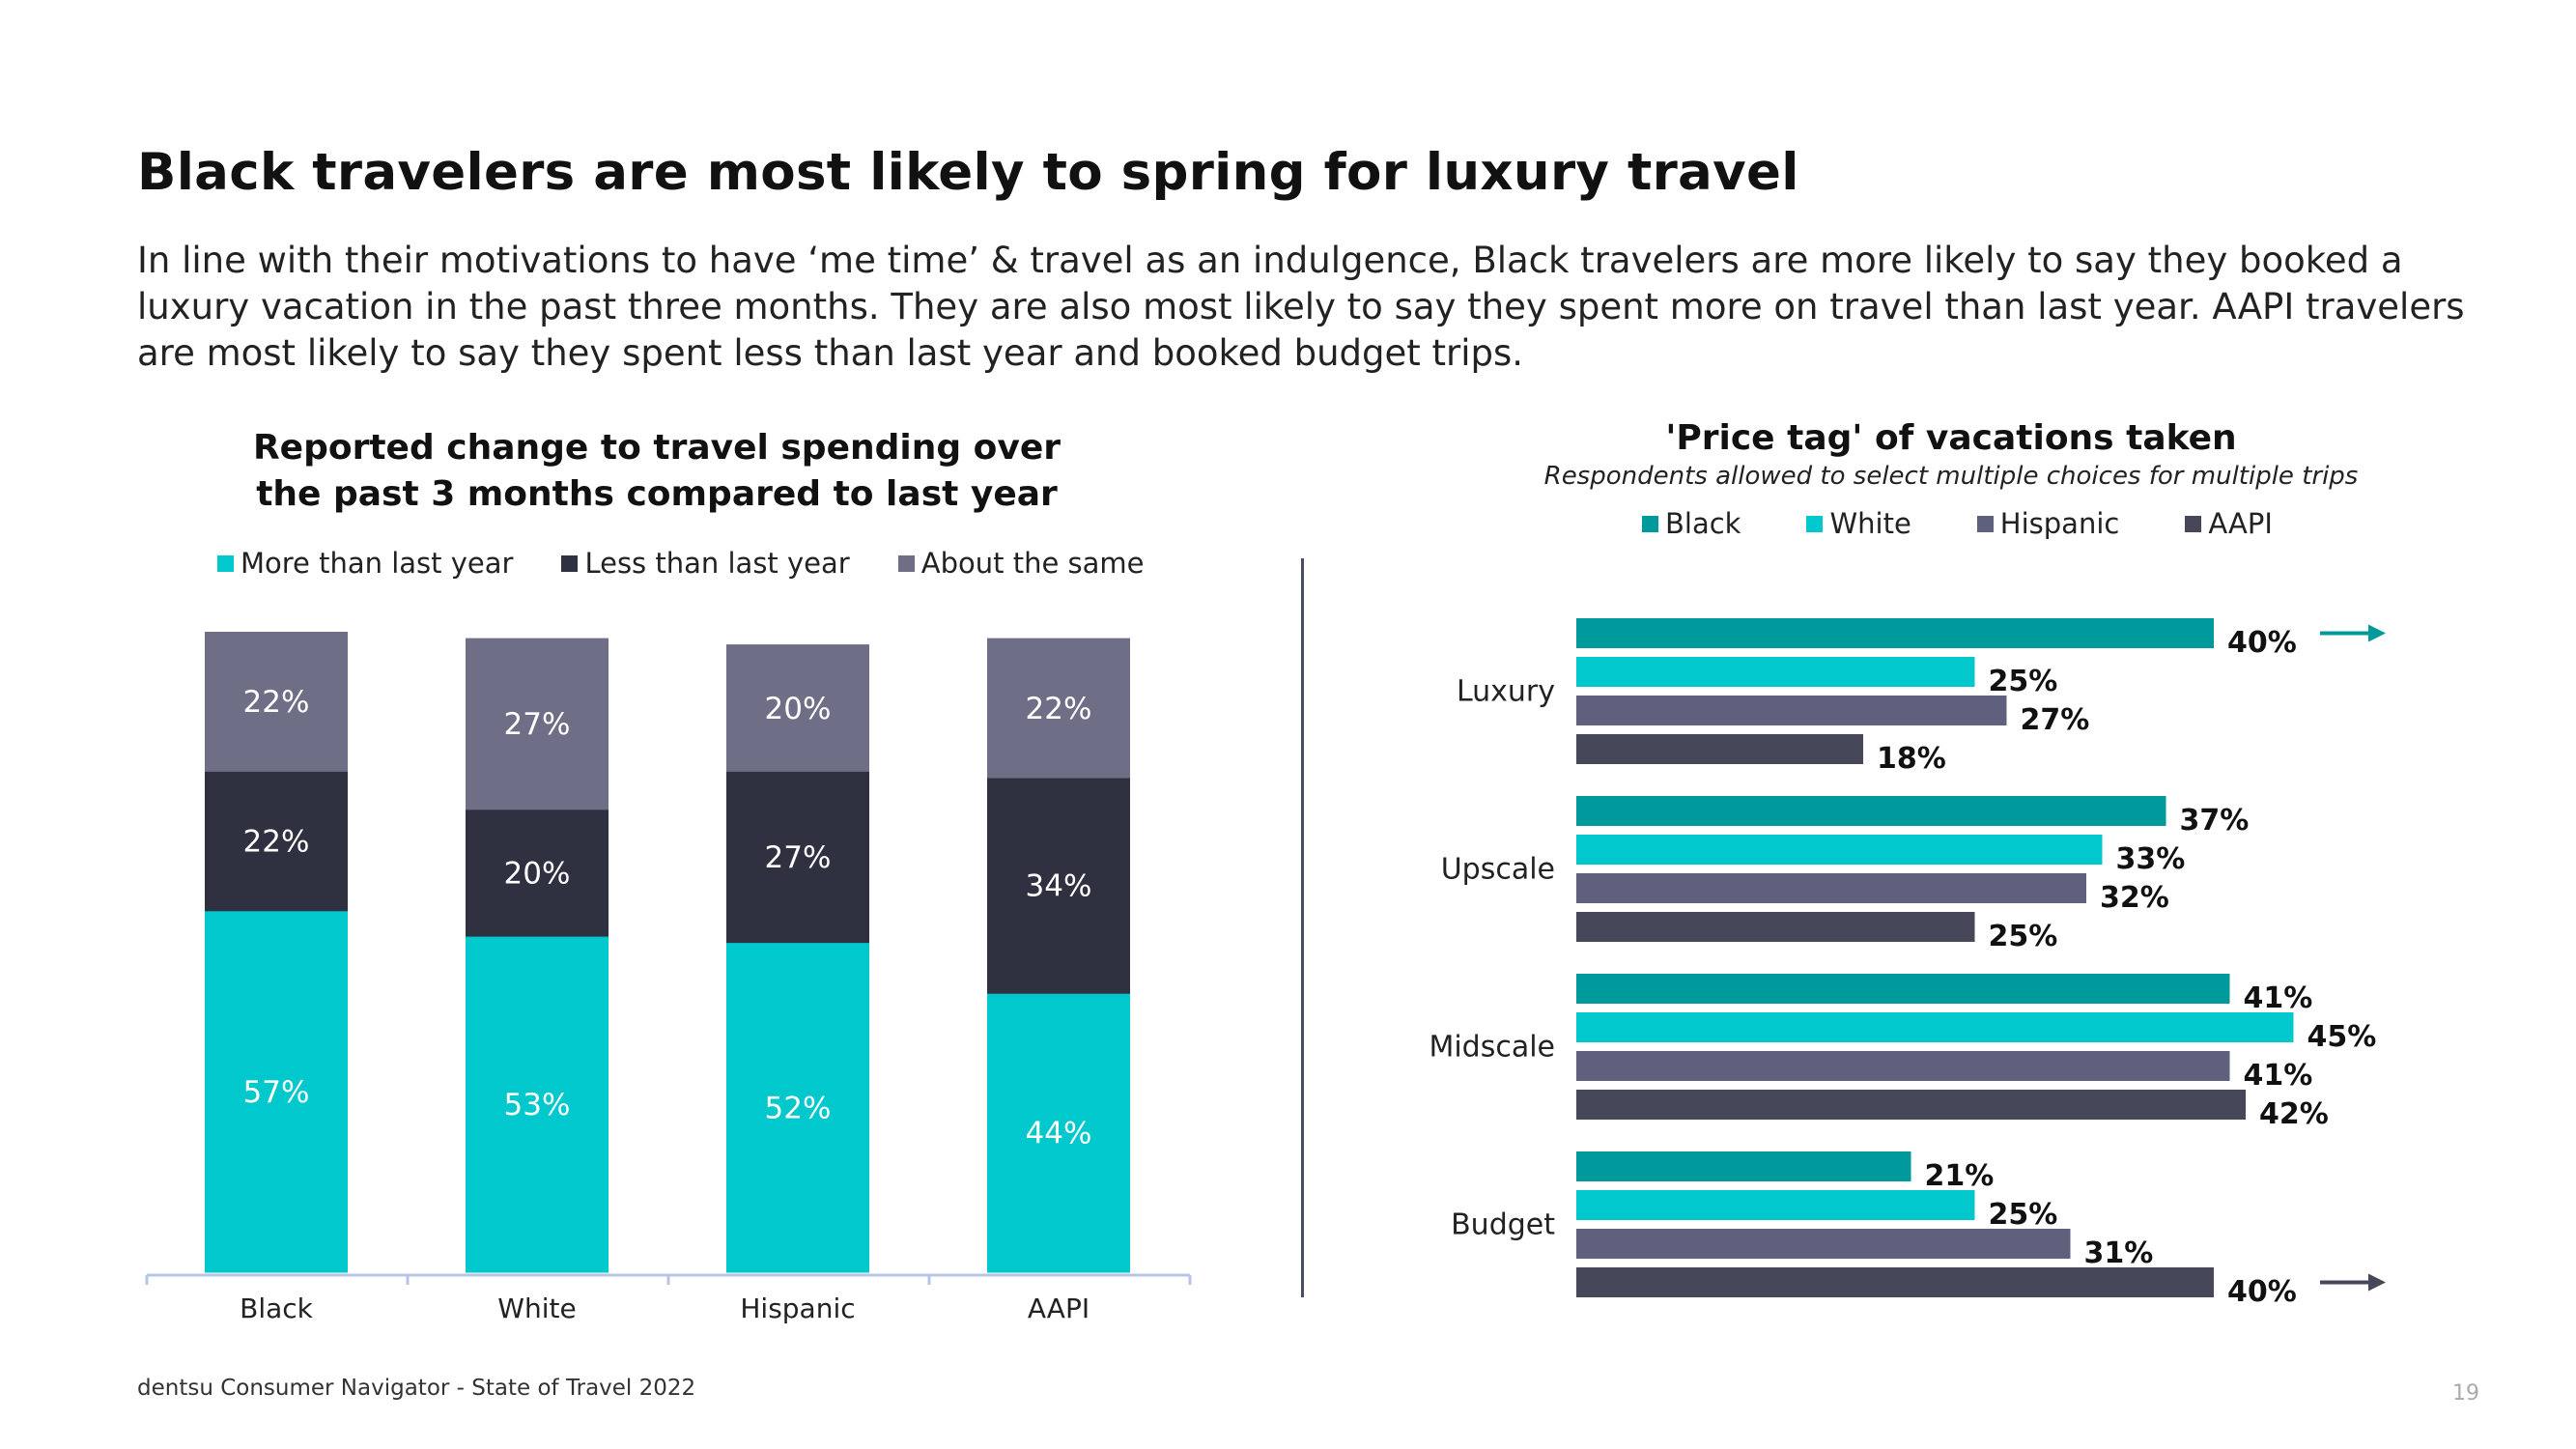  I want to click on legend-item-hispanic: Hispanic, so click(2048, 523).